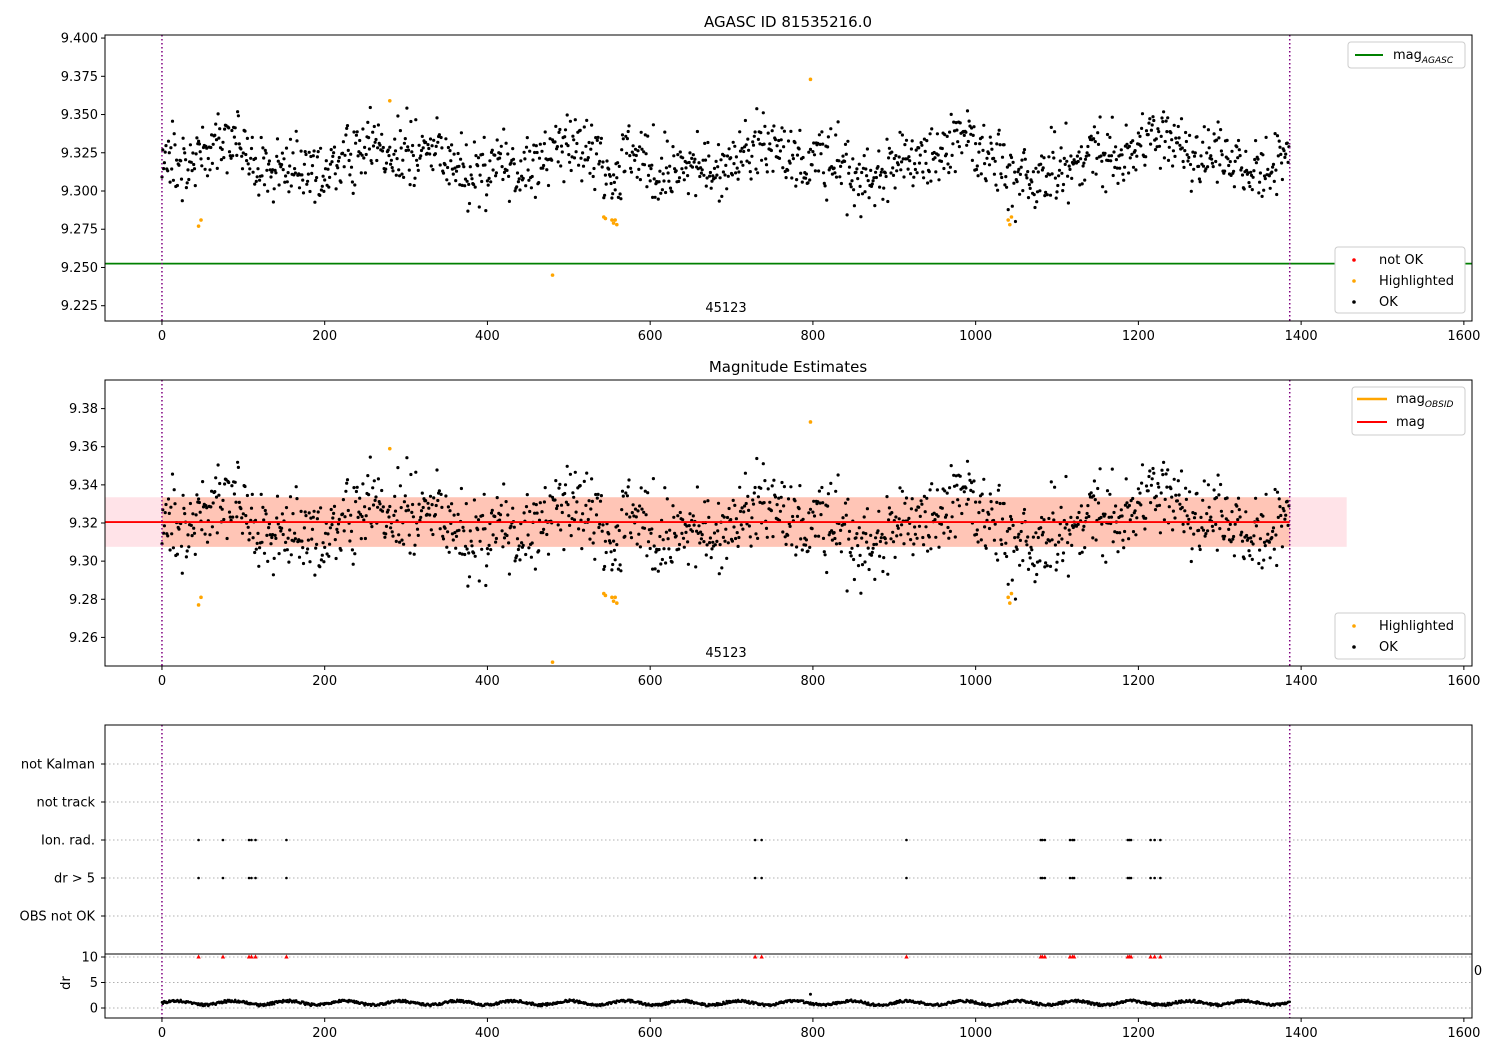 This screenshot has width=1500, height=1050. Describe the element at coordinates (1011, 593) in the screenshot. I see `highlighted-point` at that location.